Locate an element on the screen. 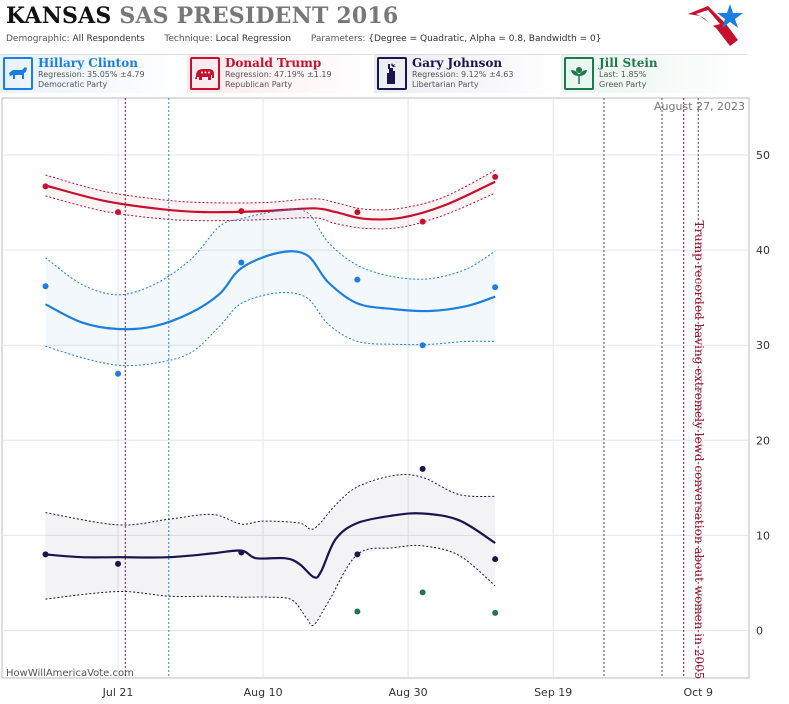 The width and height of the screenshot is (789, 704). candidate-name: Gary Johnson is located at coordinates (457, 63).